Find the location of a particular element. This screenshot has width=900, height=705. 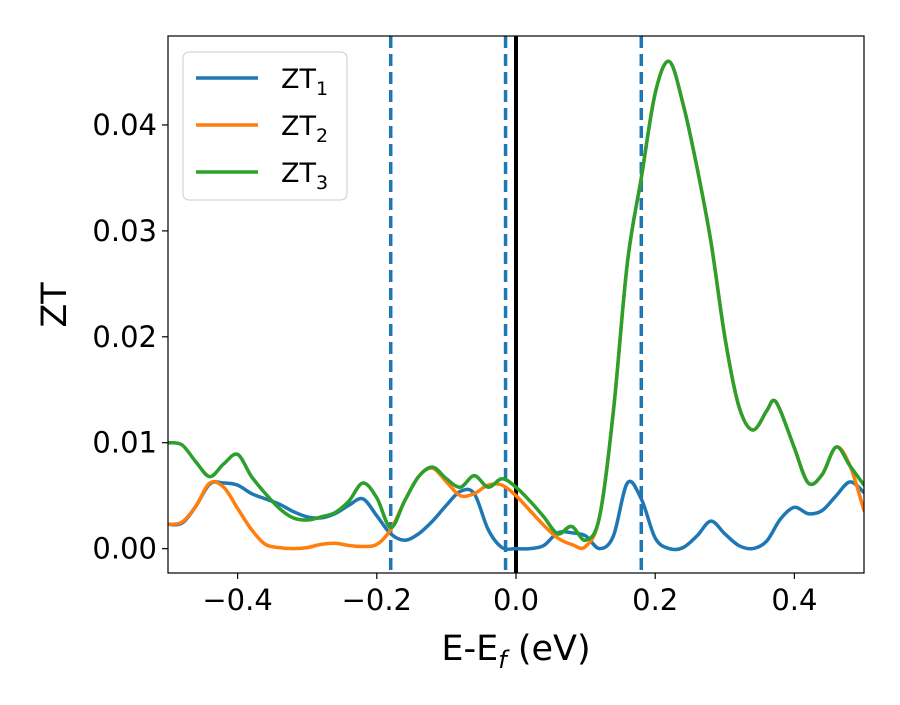

legend-box is located at coordinates (265, 126).